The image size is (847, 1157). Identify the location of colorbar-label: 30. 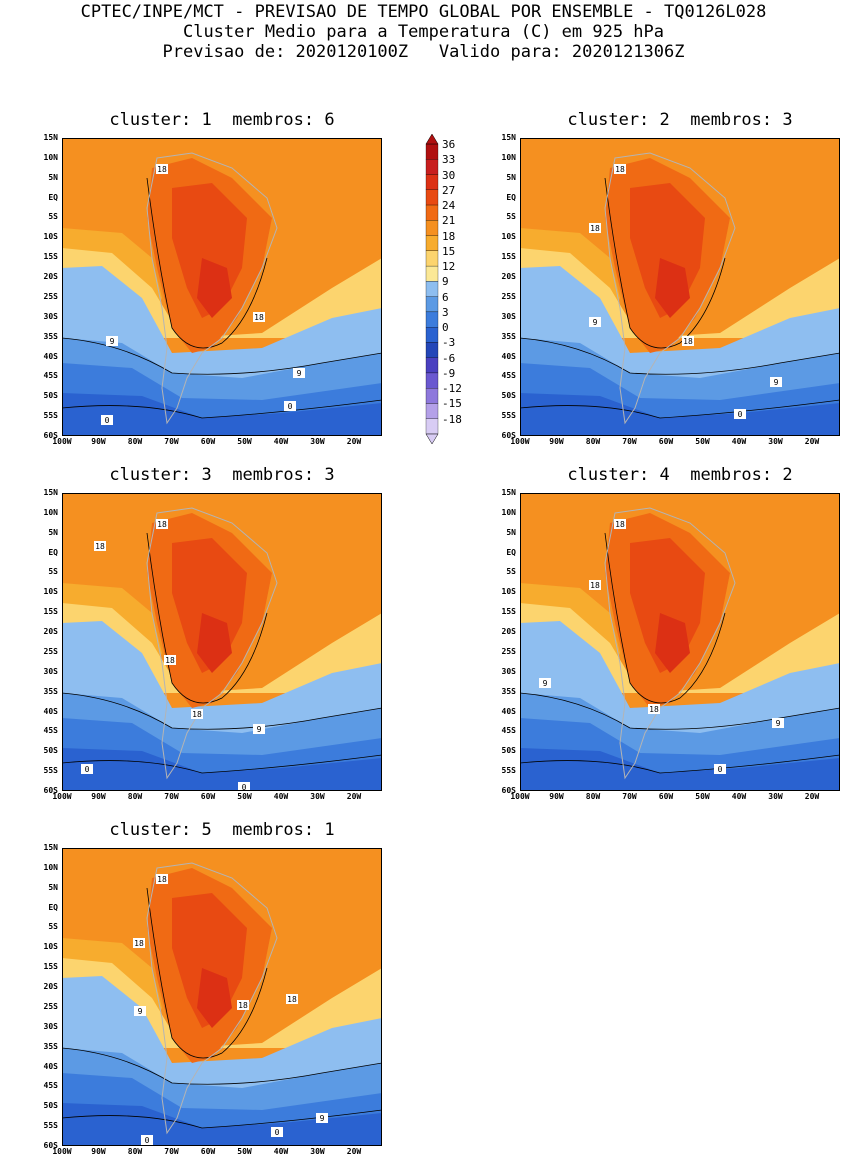
(449, 175).